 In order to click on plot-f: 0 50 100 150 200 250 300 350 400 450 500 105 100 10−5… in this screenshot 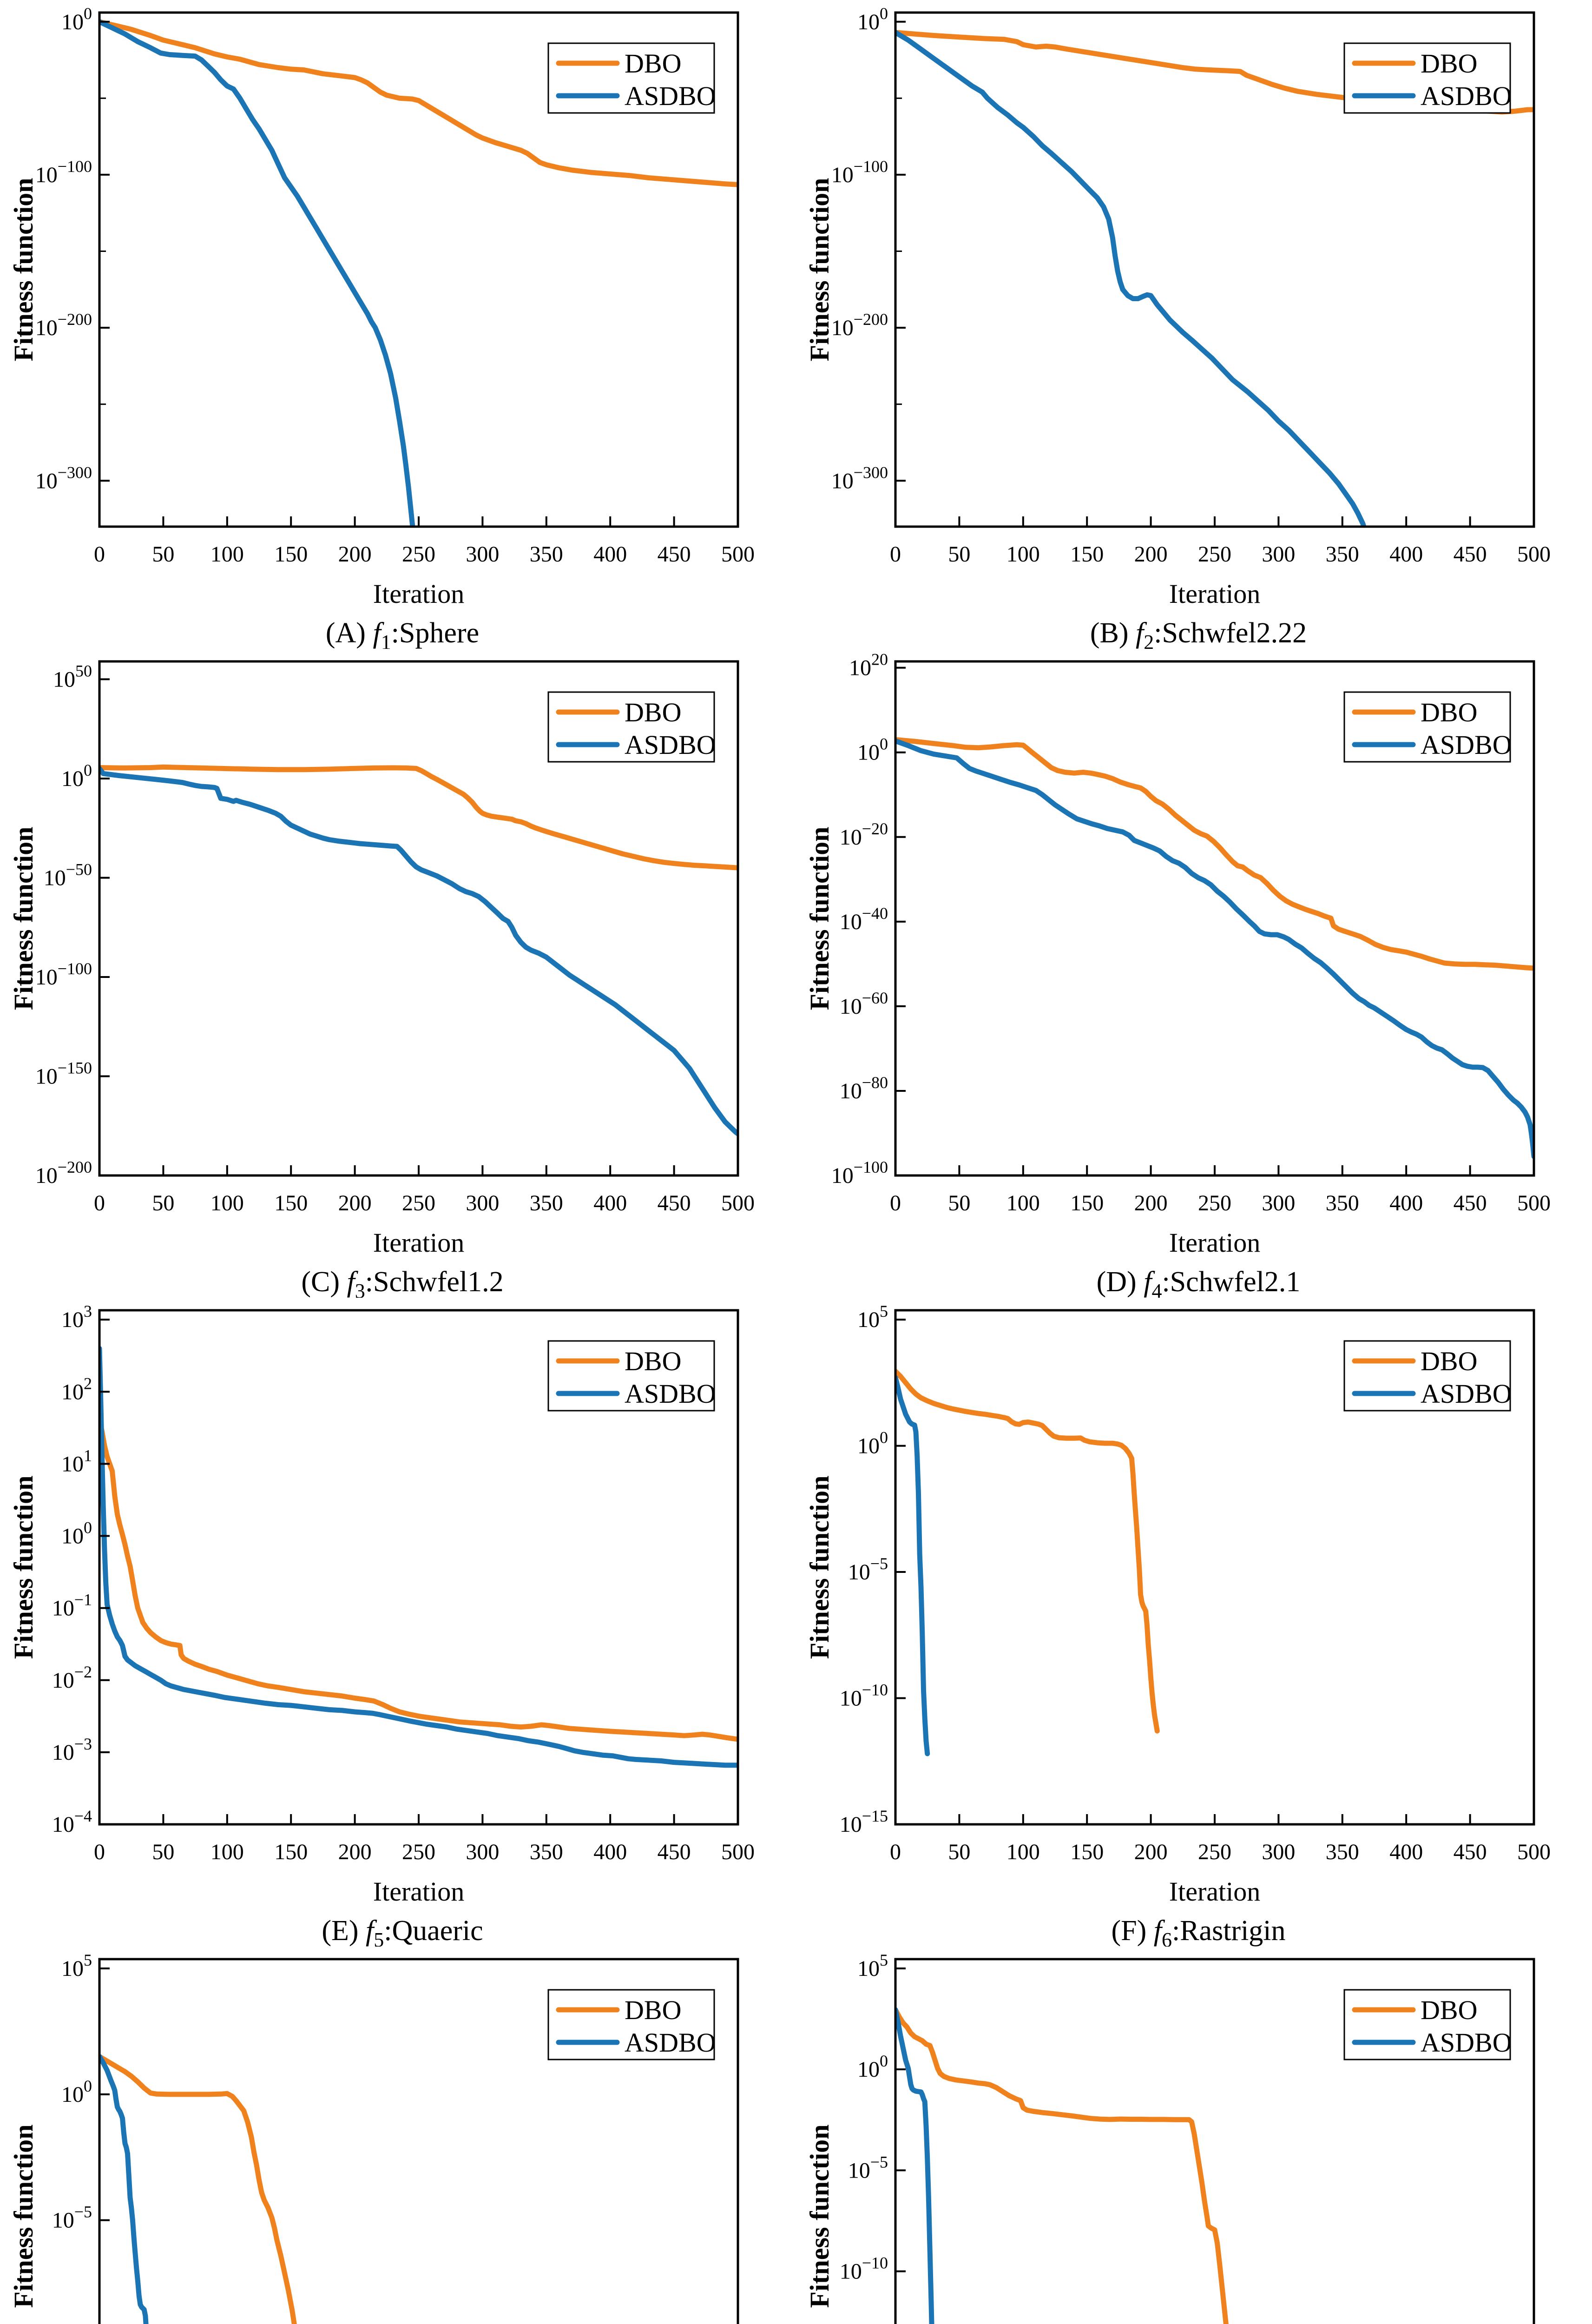, I will do `click(1177, 1624)`.